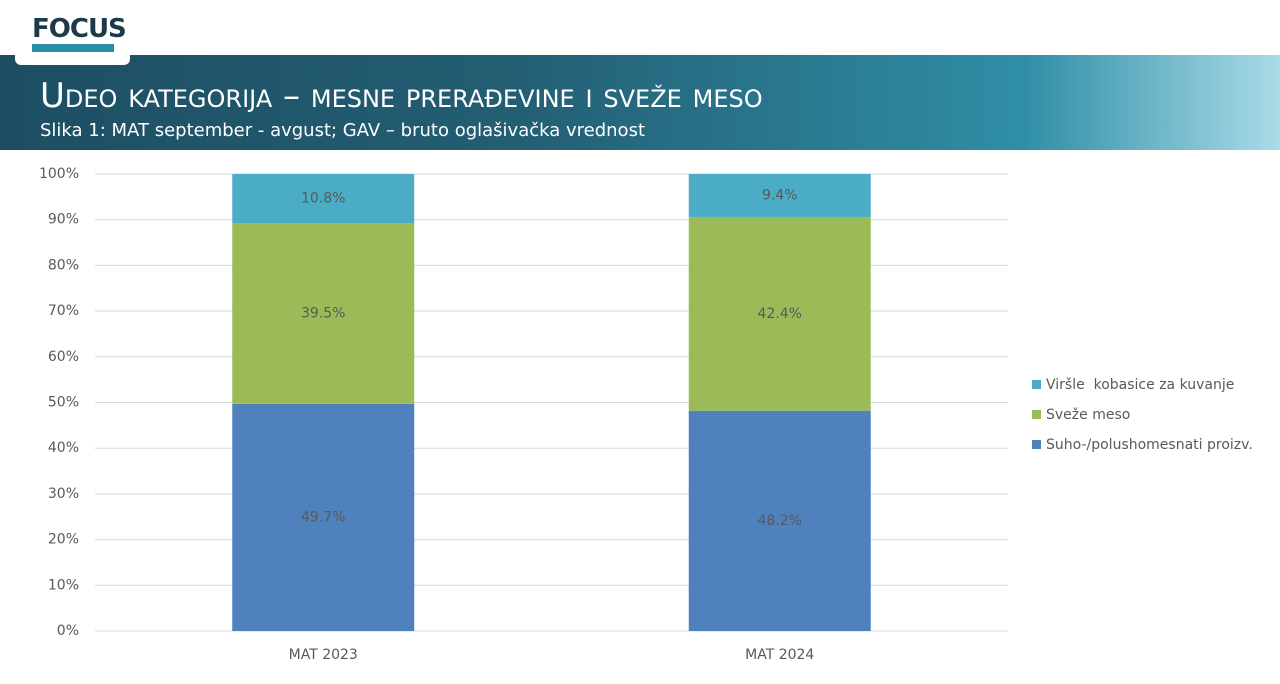  I want to click on y-tick-label: 70%, so click(63, 311).